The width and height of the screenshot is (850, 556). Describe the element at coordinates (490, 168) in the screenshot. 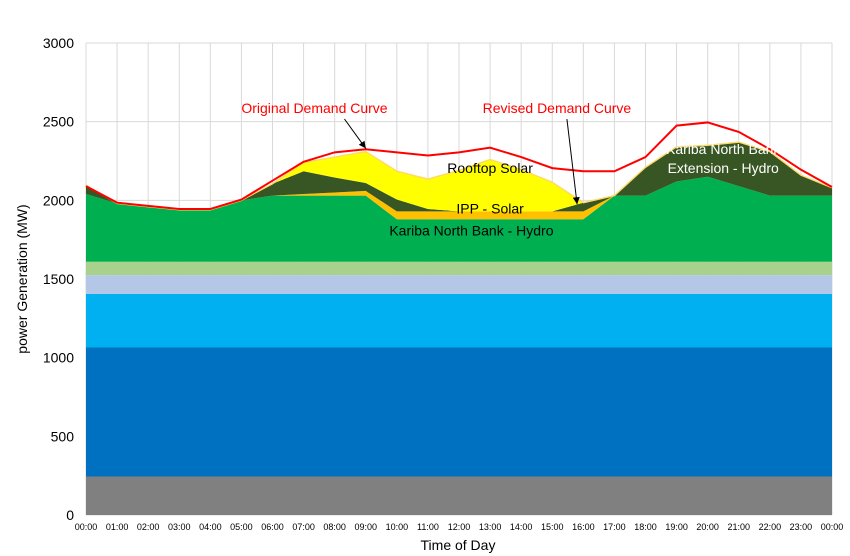

I see `label-rooftop: Rooftop Solar` at that location.